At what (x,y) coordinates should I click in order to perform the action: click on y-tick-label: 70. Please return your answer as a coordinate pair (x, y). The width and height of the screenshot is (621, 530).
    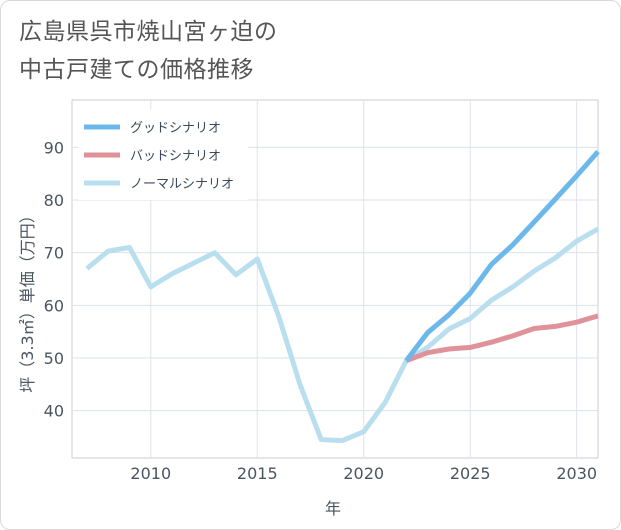
    Looking at the image, I should click on (54, 253).